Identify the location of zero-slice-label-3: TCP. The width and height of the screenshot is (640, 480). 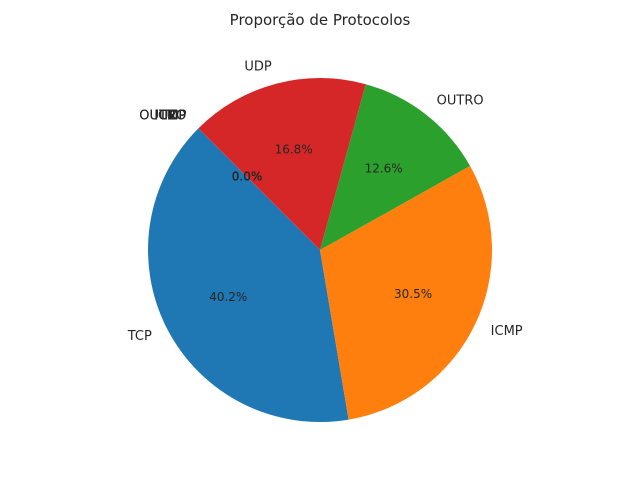
(173, 116).